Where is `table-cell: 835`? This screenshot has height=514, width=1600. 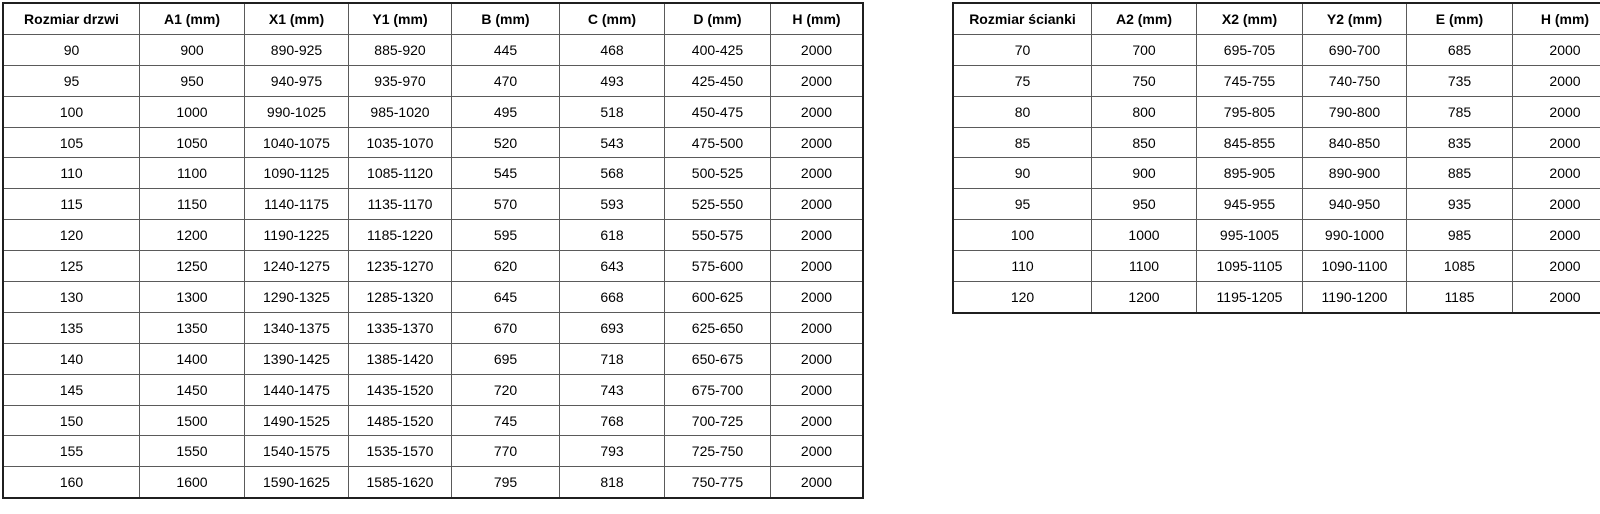
table-cell: 835 is located at coordinates (1459, 142).